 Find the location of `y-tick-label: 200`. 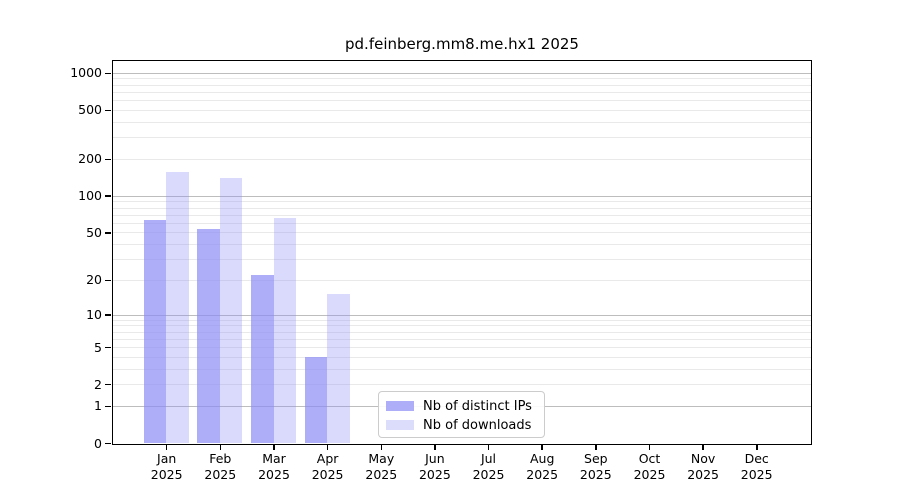

y-tick-label: 200 is located at coordinates (90, 159).